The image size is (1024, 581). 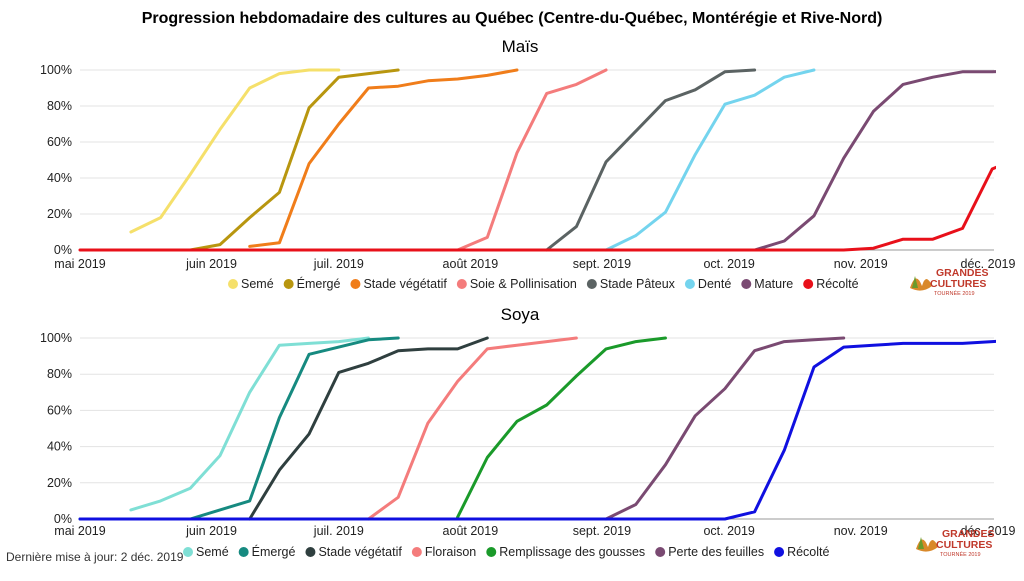 What do you see at coordinates (520, 46) in the screenshot?
I see `chart-title: Maïs` at bounding box center [520, 46].